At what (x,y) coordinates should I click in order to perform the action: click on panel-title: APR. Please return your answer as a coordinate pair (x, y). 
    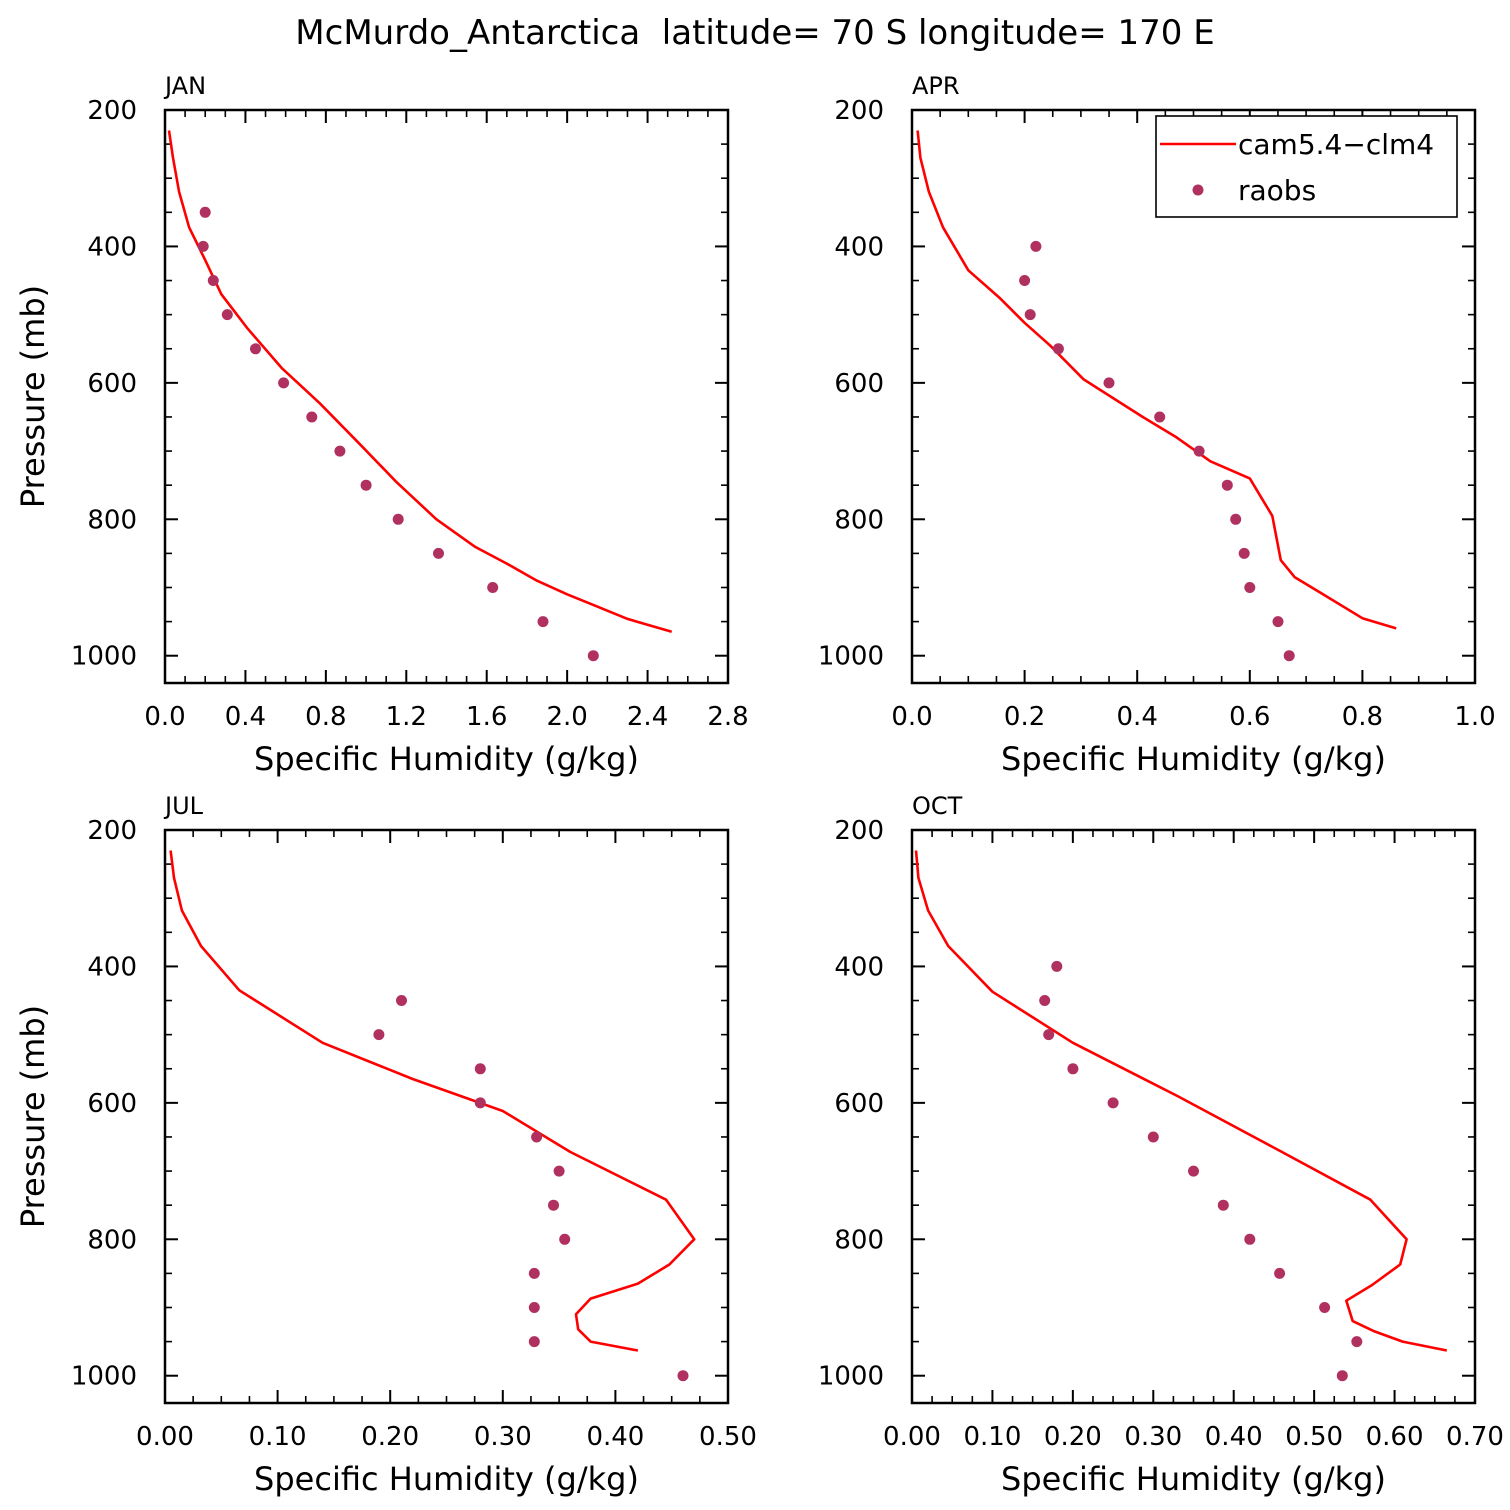
    Looking at the image, I should click on (936, 86).